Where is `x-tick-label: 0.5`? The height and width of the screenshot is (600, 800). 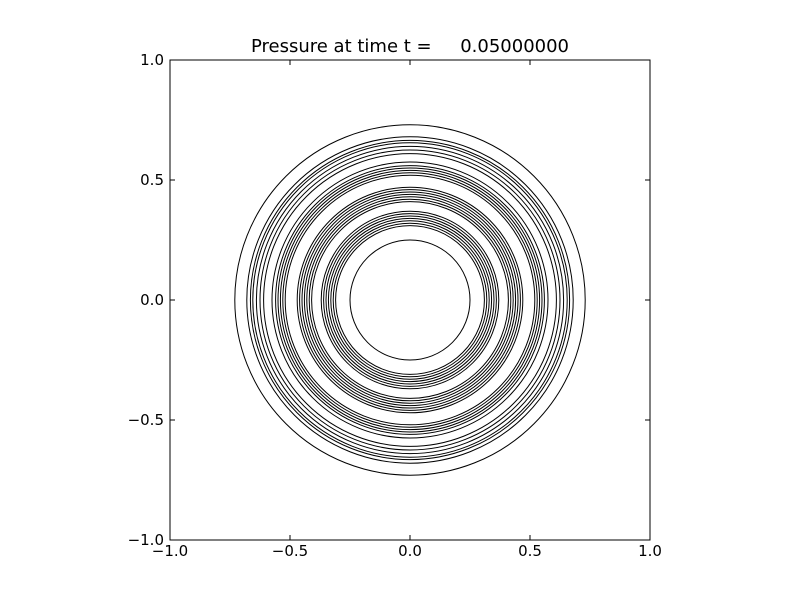 x-tick-label: 0.5 is located at coordinates (530, 551).